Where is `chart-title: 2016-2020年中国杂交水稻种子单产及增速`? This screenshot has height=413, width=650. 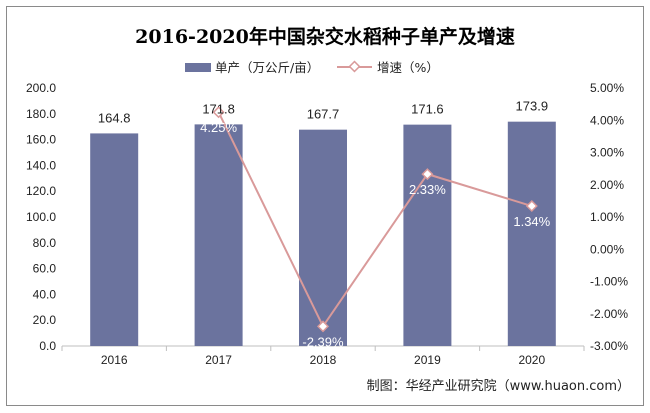
chart-title: 2016-2020年中国杂交水稻种子单产及增速 is located at coordinates (325, 36).